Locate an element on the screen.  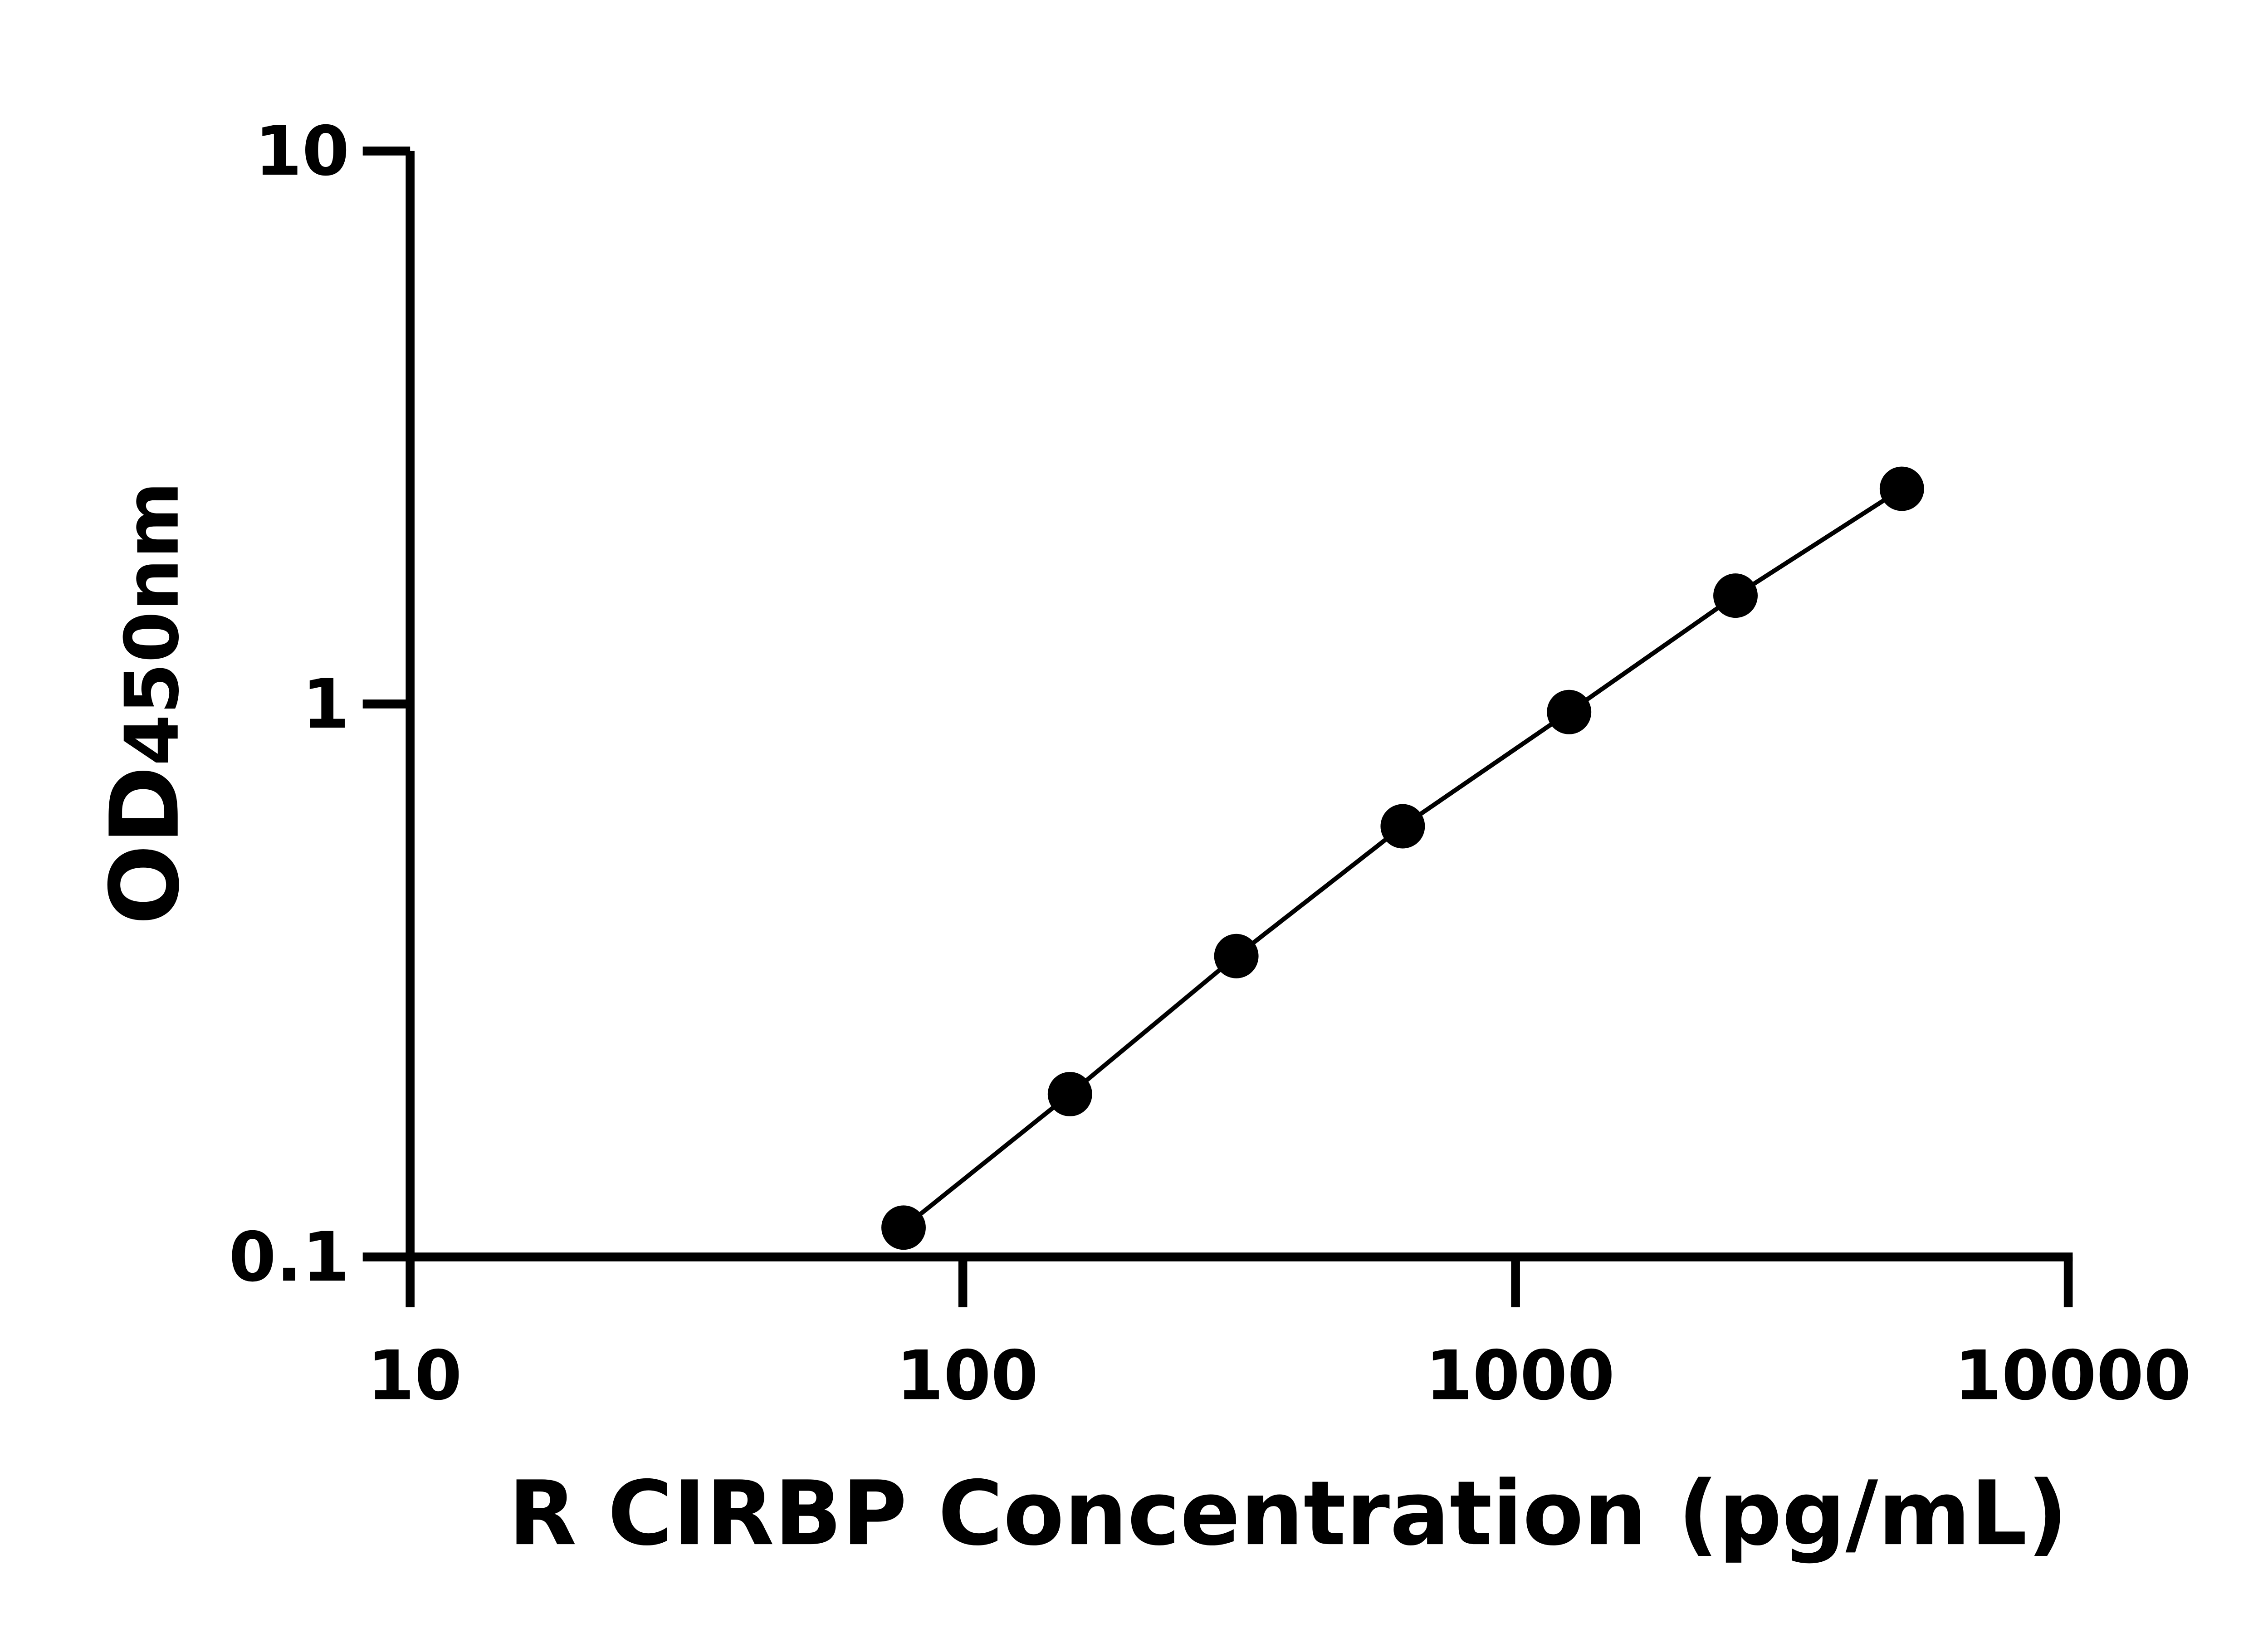
x-tick-label: 10 is located at coordinates (415, 1375).